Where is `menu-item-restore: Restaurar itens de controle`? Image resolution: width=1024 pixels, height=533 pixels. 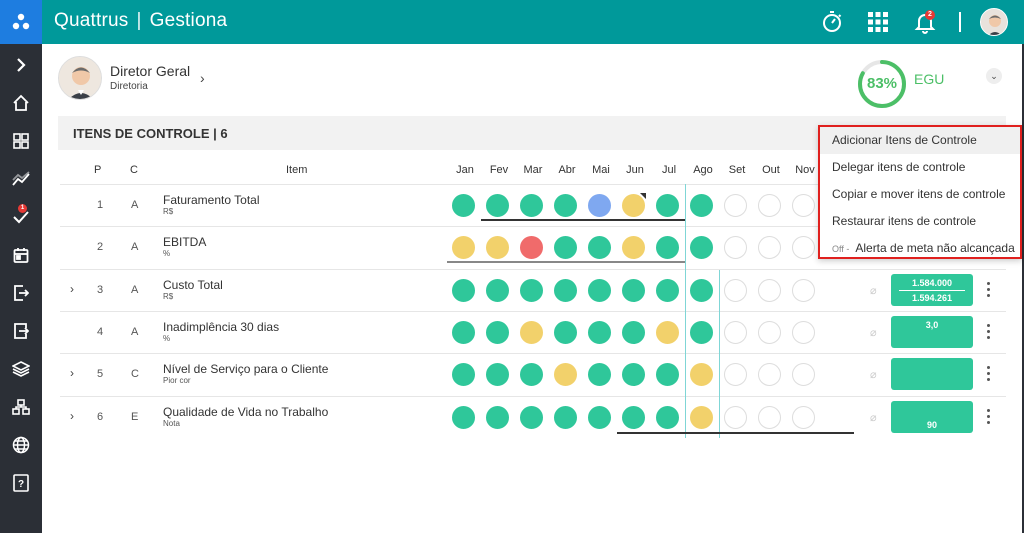 menu-item-restore: Restaurar itens de controle is located at coordinates (904, 221).